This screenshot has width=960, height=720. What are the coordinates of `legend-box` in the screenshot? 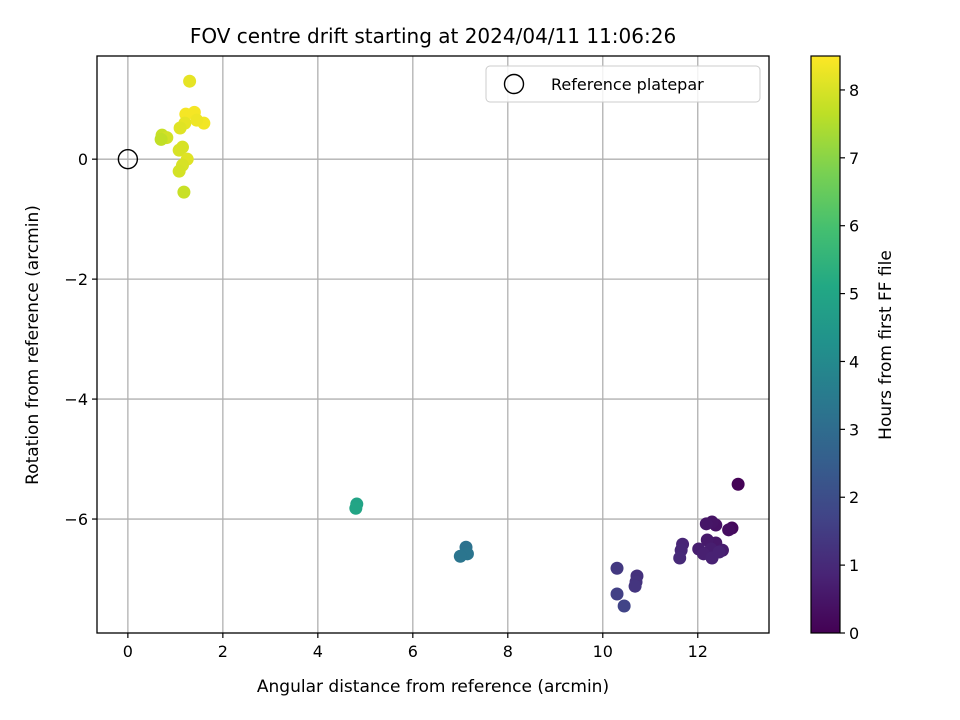 It's located at (623, 84).